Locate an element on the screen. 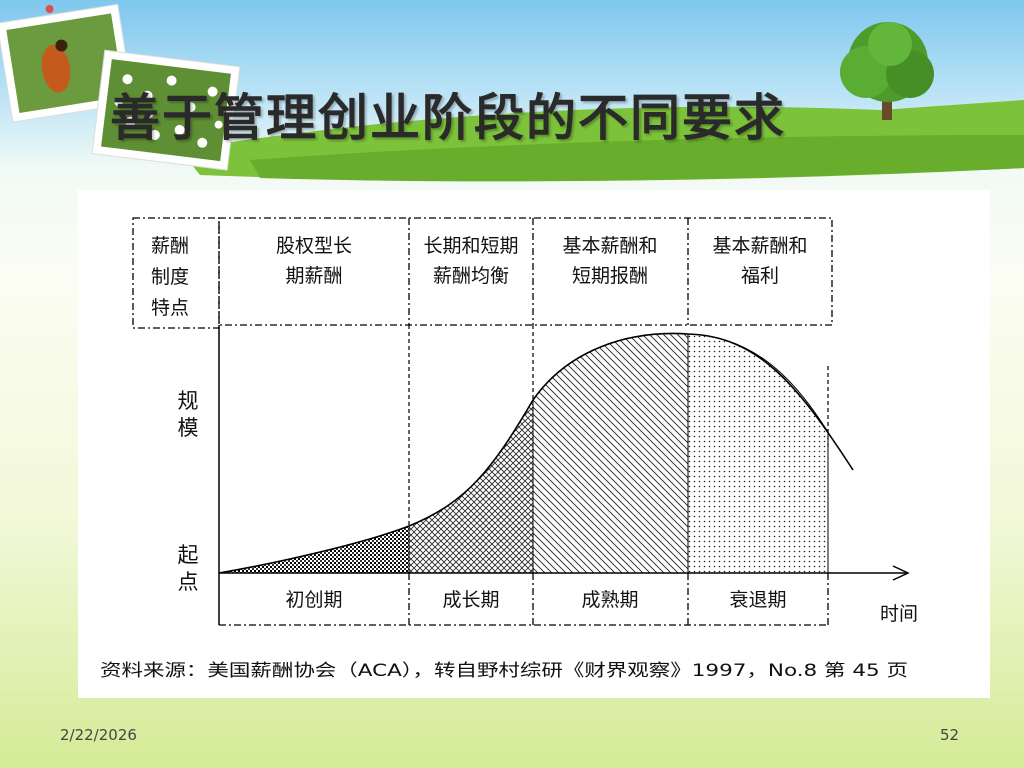  page-number: 52 is located at coordinates (950, 735).